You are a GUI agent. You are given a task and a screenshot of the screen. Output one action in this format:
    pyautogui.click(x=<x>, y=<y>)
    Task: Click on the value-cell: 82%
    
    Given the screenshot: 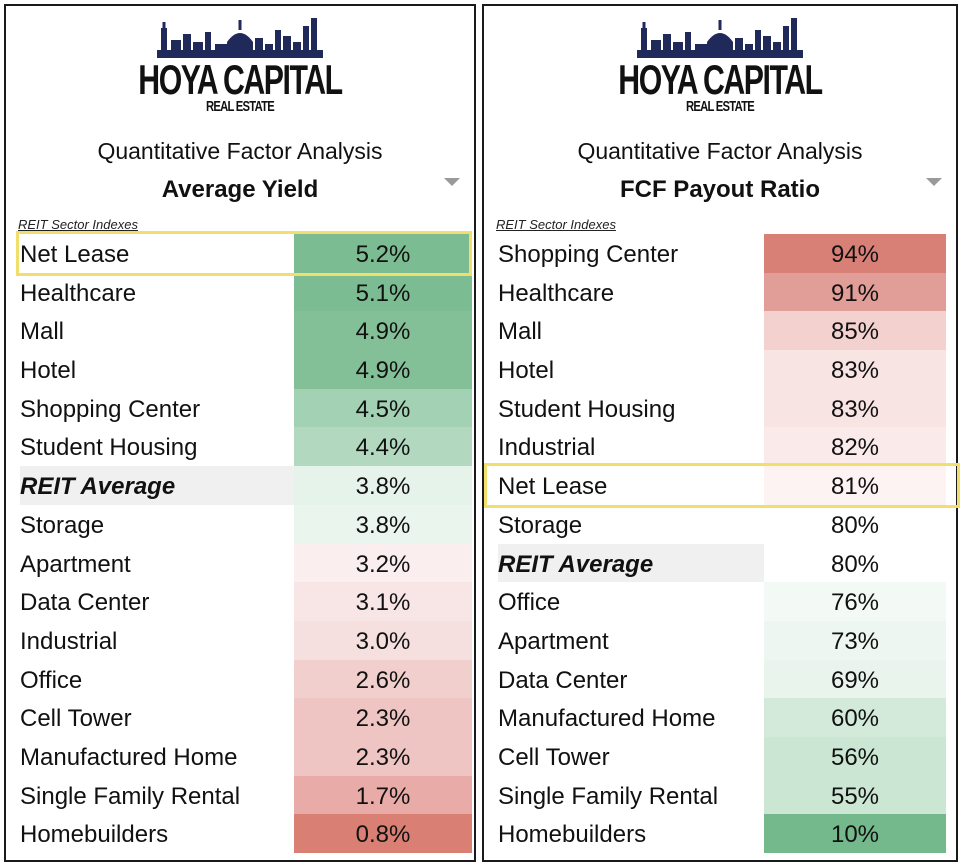 What is the action you would take?
    pyautogui.click(x=855, y=447)
    